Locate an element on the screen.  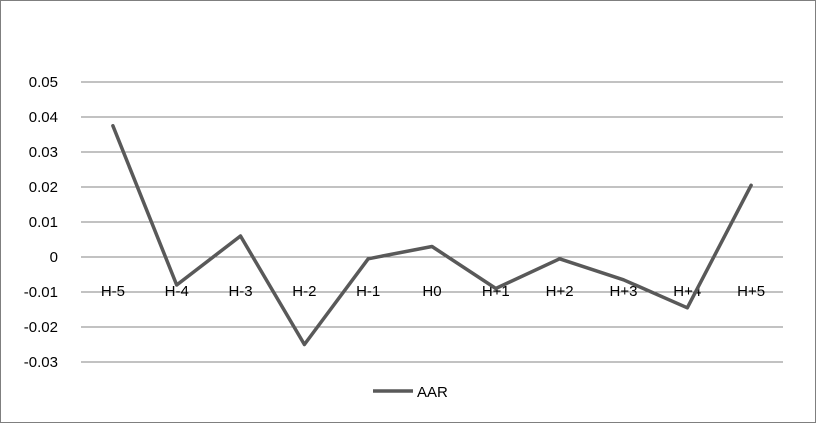
x-tick-label: H+5 is located at coordinates (751, 291).